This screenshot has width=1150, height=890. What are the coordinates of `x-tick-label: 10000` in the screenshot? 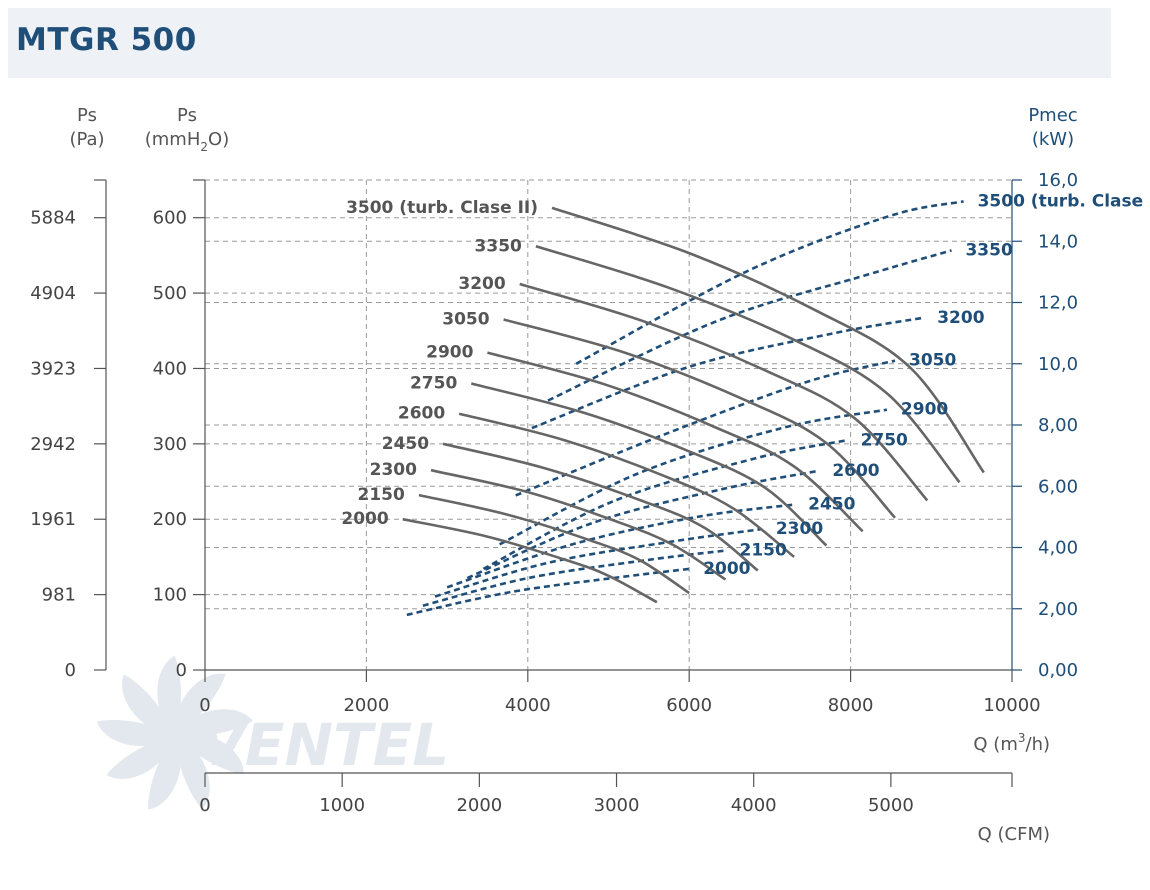 It's located at (1011, 705).